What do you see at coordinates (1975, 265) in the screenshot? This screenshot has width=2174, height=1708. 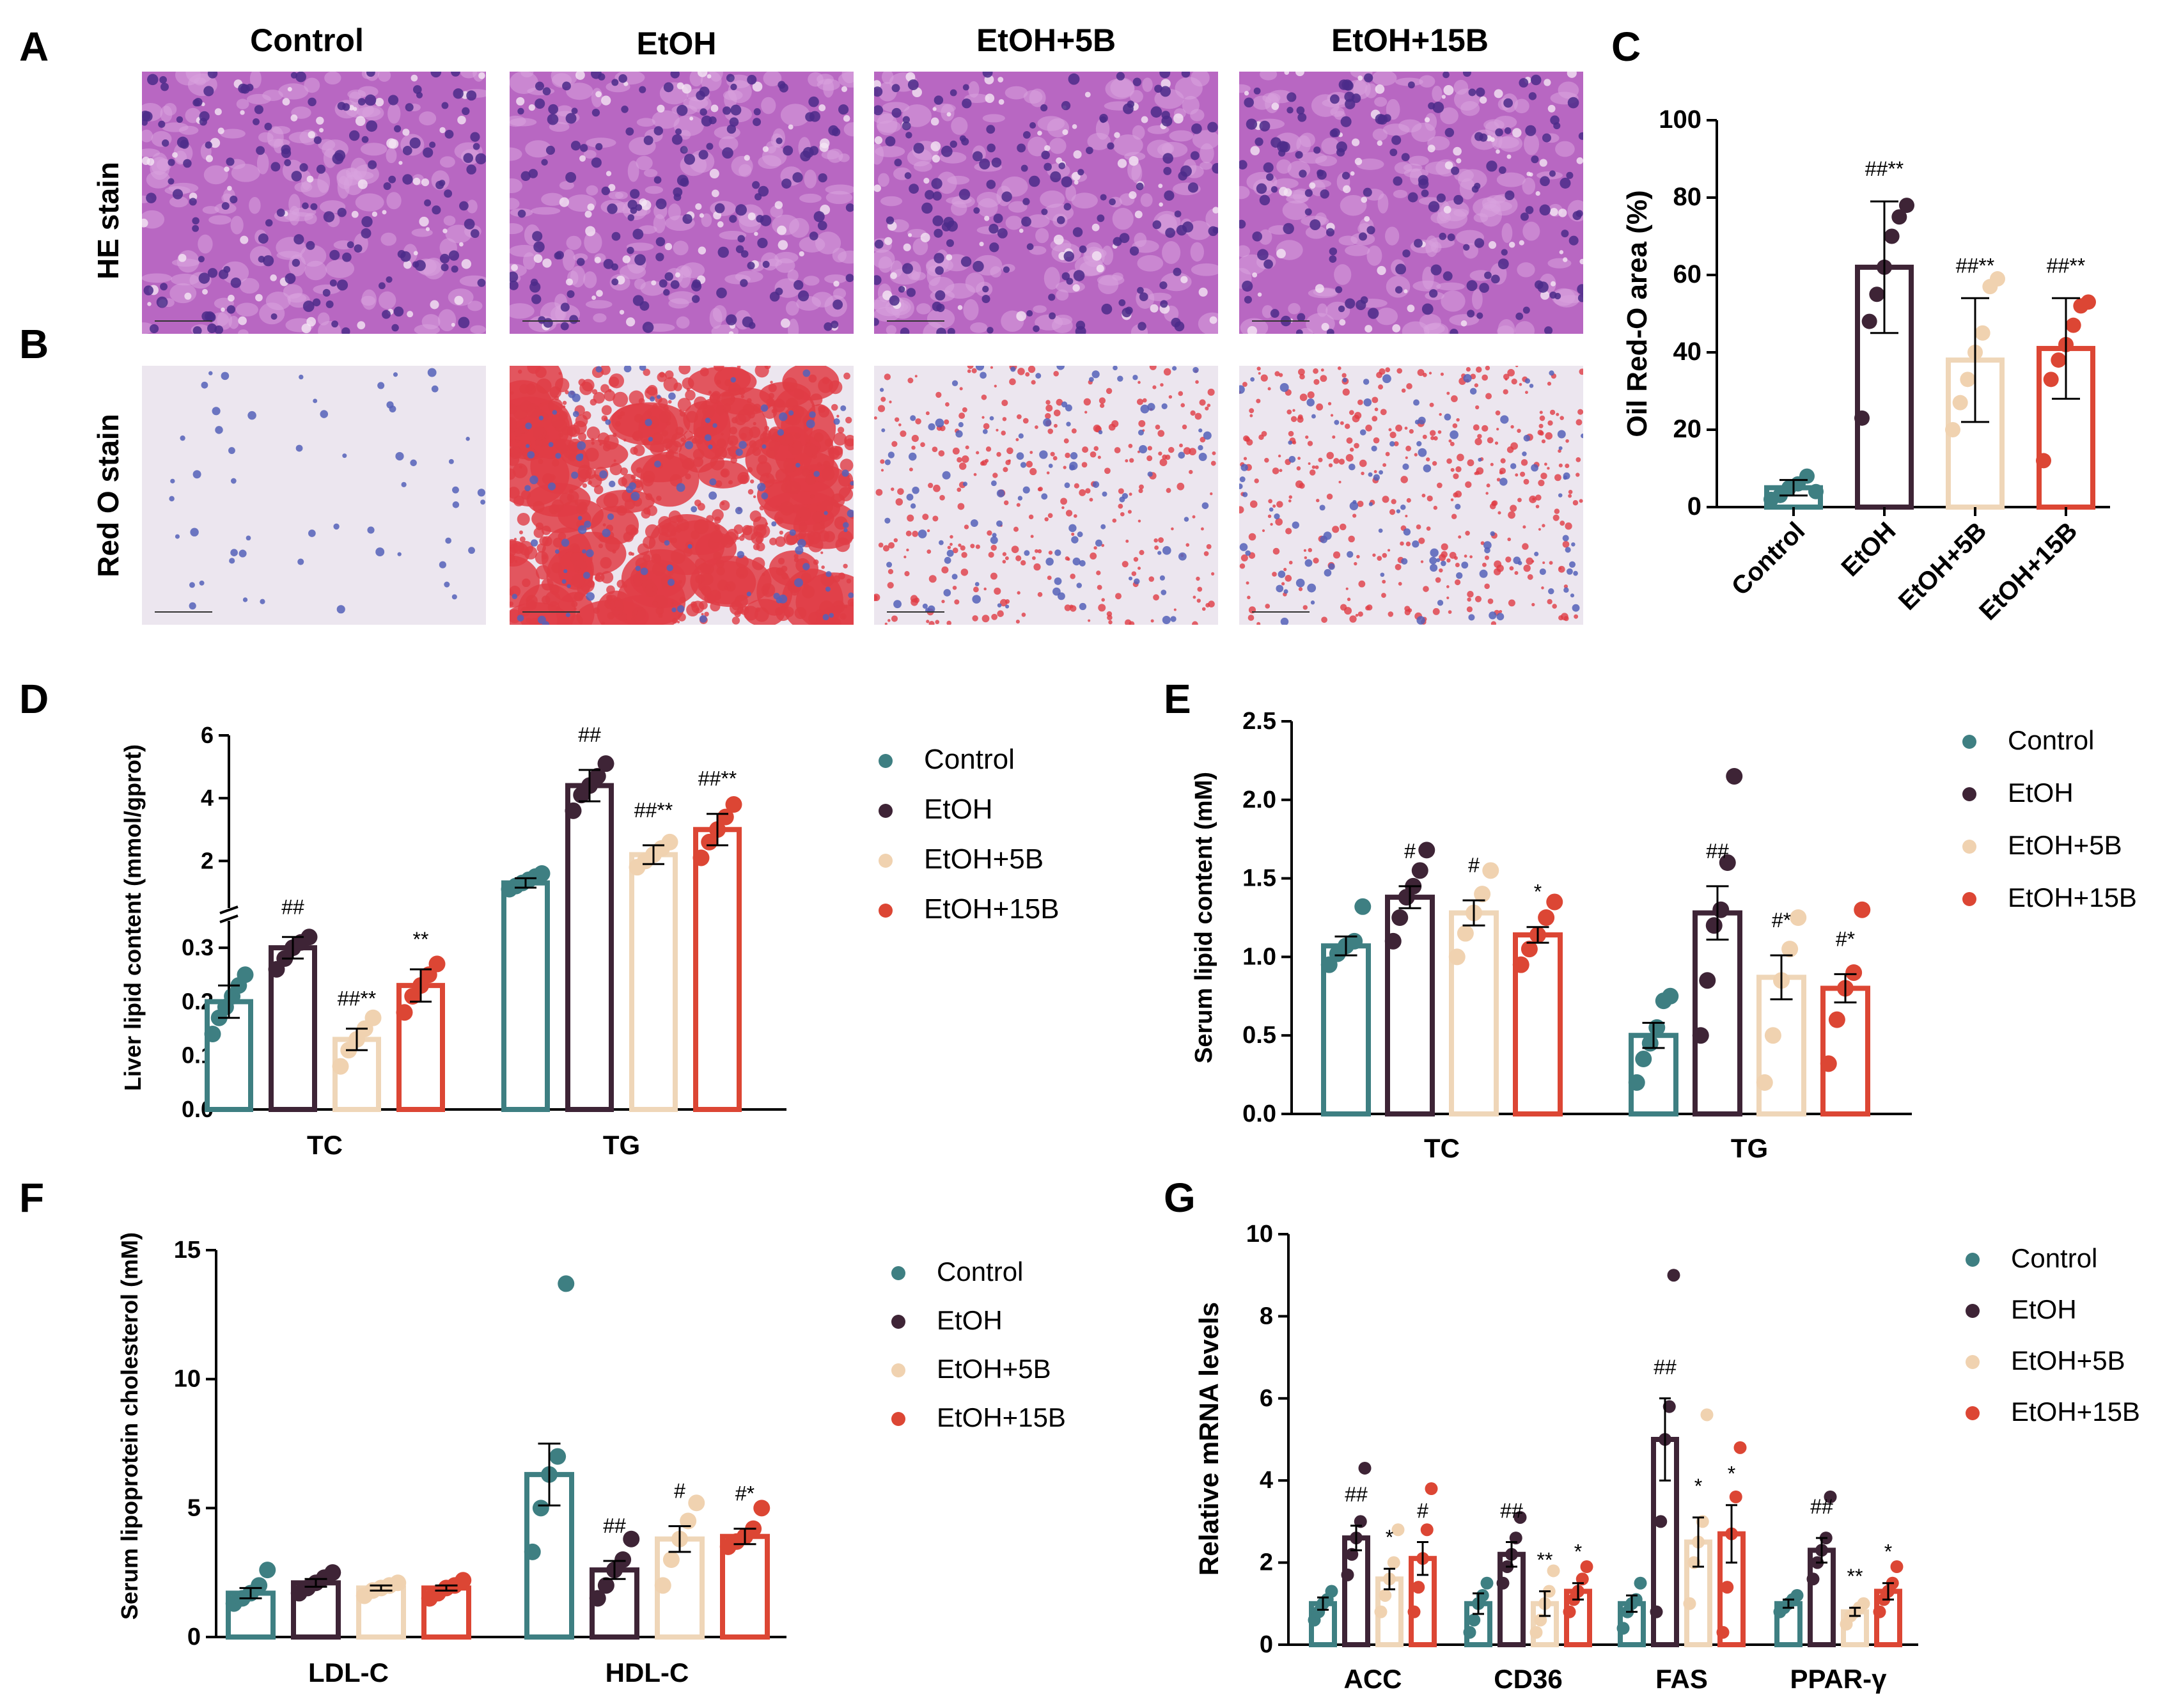 I see `significance-marker: ##**` at bounding box center [1975, 265].